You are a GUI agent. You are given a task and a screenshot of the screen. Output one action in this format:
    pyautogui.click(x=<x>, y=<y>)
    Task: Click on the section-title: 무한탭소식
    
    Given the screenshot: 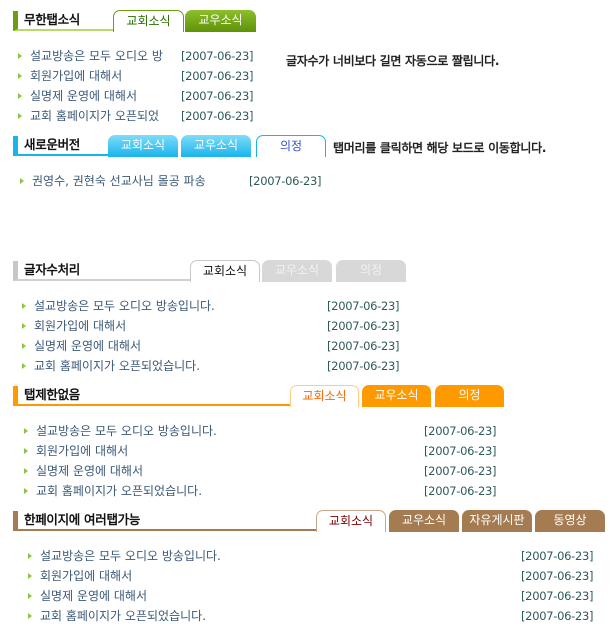 What is the action you would take?
    pyautogui.click(x=63, y=21)
    